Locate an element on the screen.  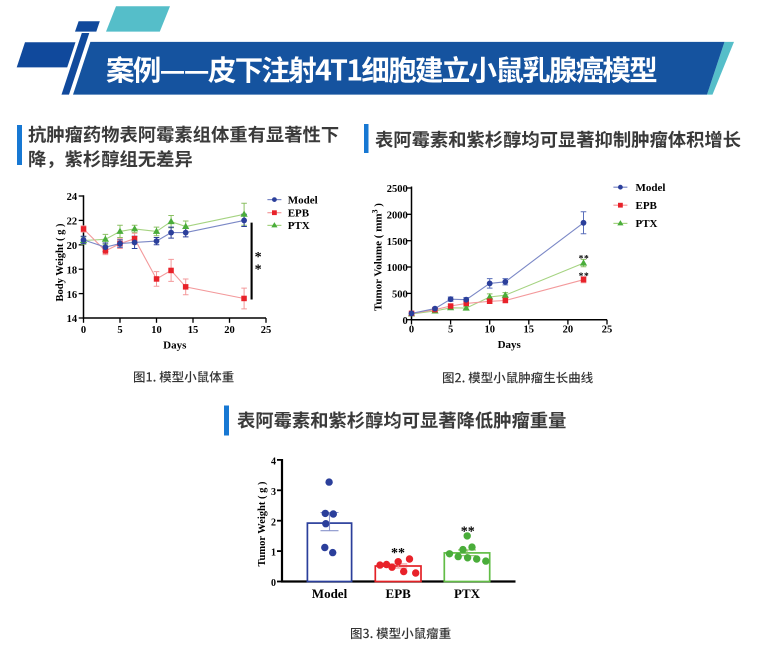
svg-text: 14 is located at coordinates (72, 319).